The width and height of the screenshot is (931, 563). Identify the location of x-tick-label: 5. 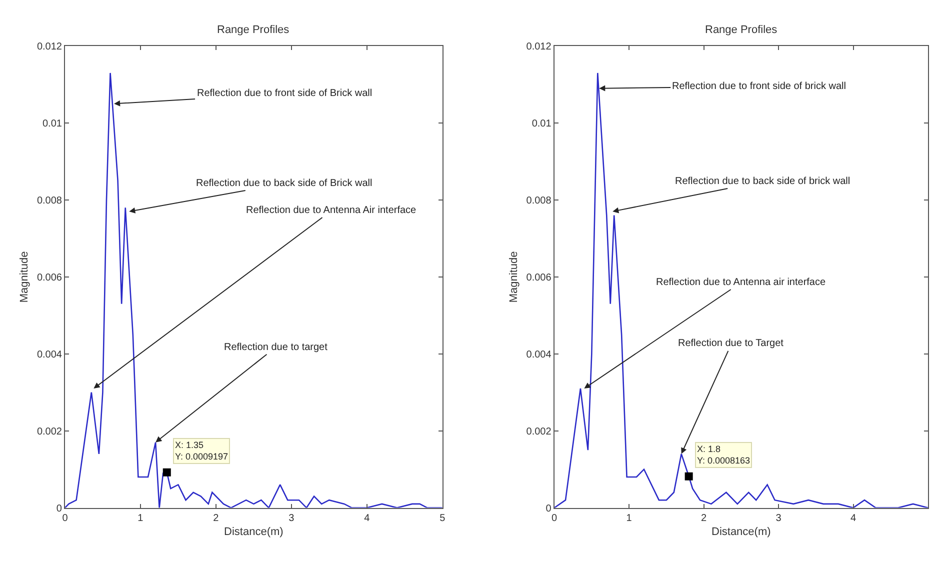
(443, 518).